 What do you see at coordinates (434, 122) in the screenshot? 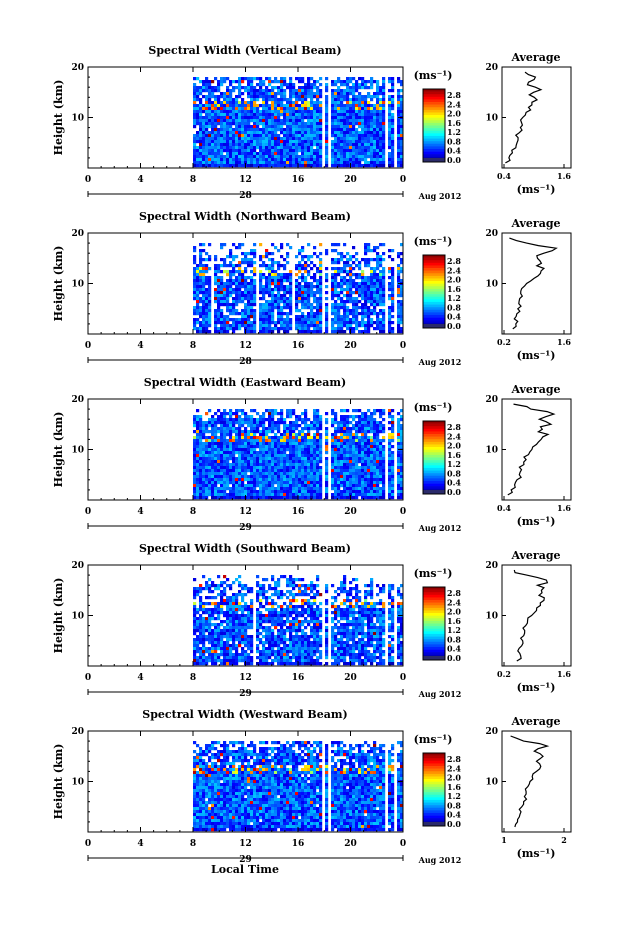
I see `colorbar-segment` at bounding box center [434, 122].